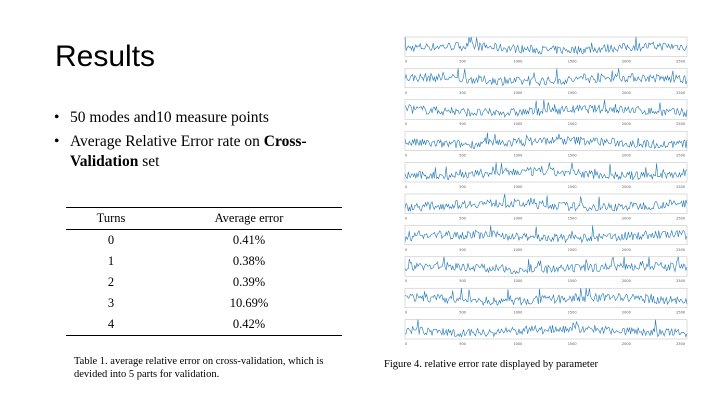  I want to click on table-row: 0 0.41%, so click(204, 241).